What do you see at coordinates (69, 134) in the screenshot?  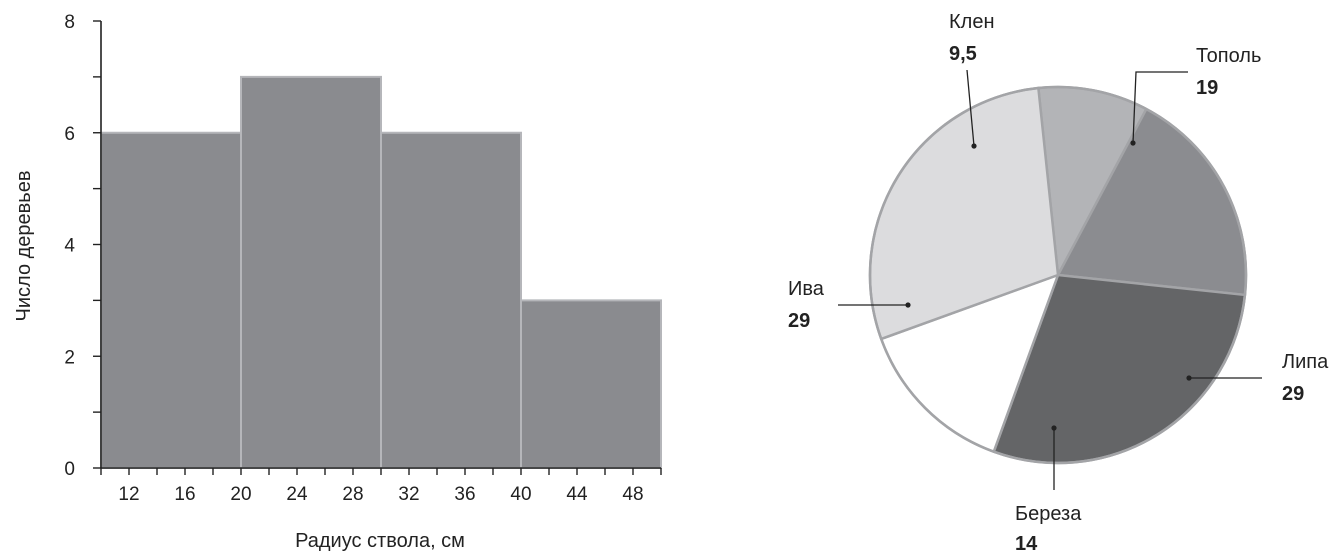 I see `y-tick-label: 6` at bounding box center [69, 134].